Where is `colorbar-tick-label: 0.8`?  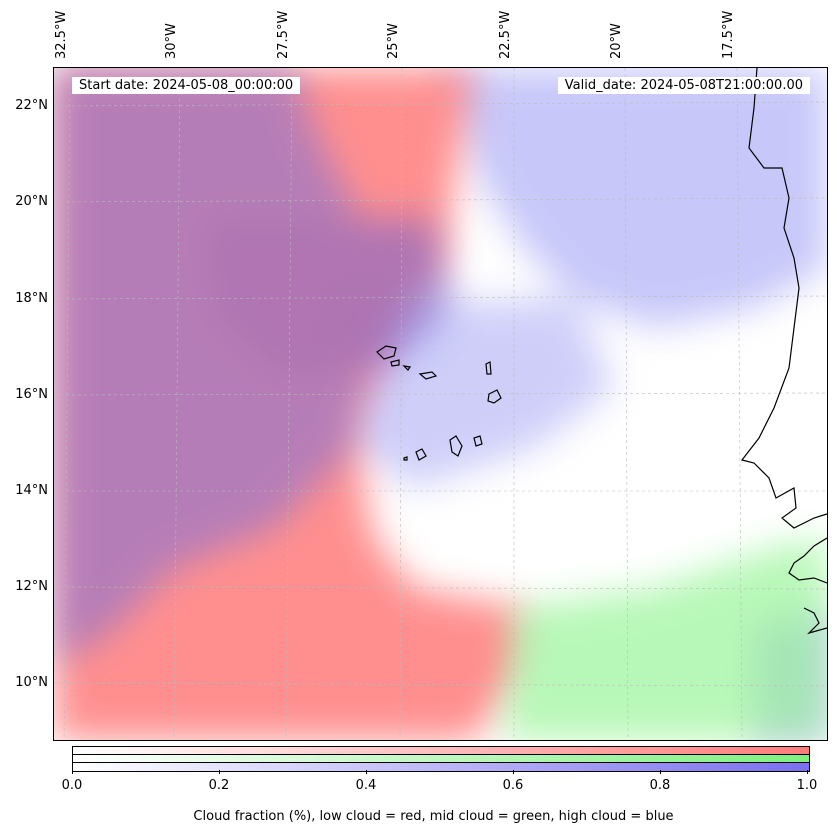
colorbar-tick-label: 0.8 is located at coordinates (660, 785).